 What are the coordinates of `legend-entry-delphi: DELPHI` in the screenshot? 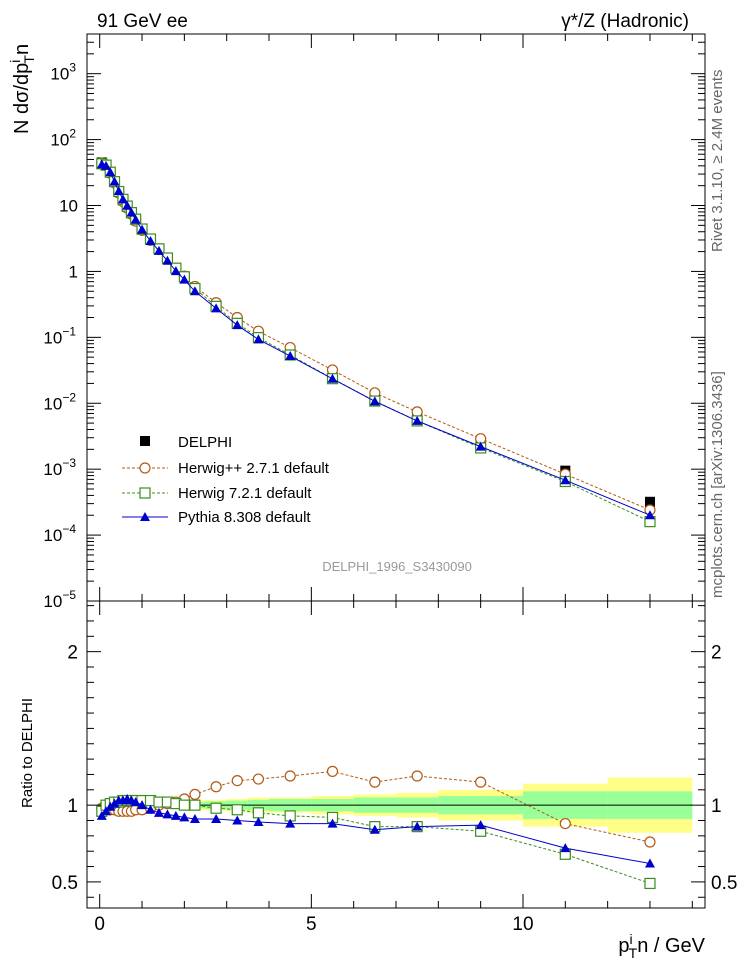 It's located at (186, 442).